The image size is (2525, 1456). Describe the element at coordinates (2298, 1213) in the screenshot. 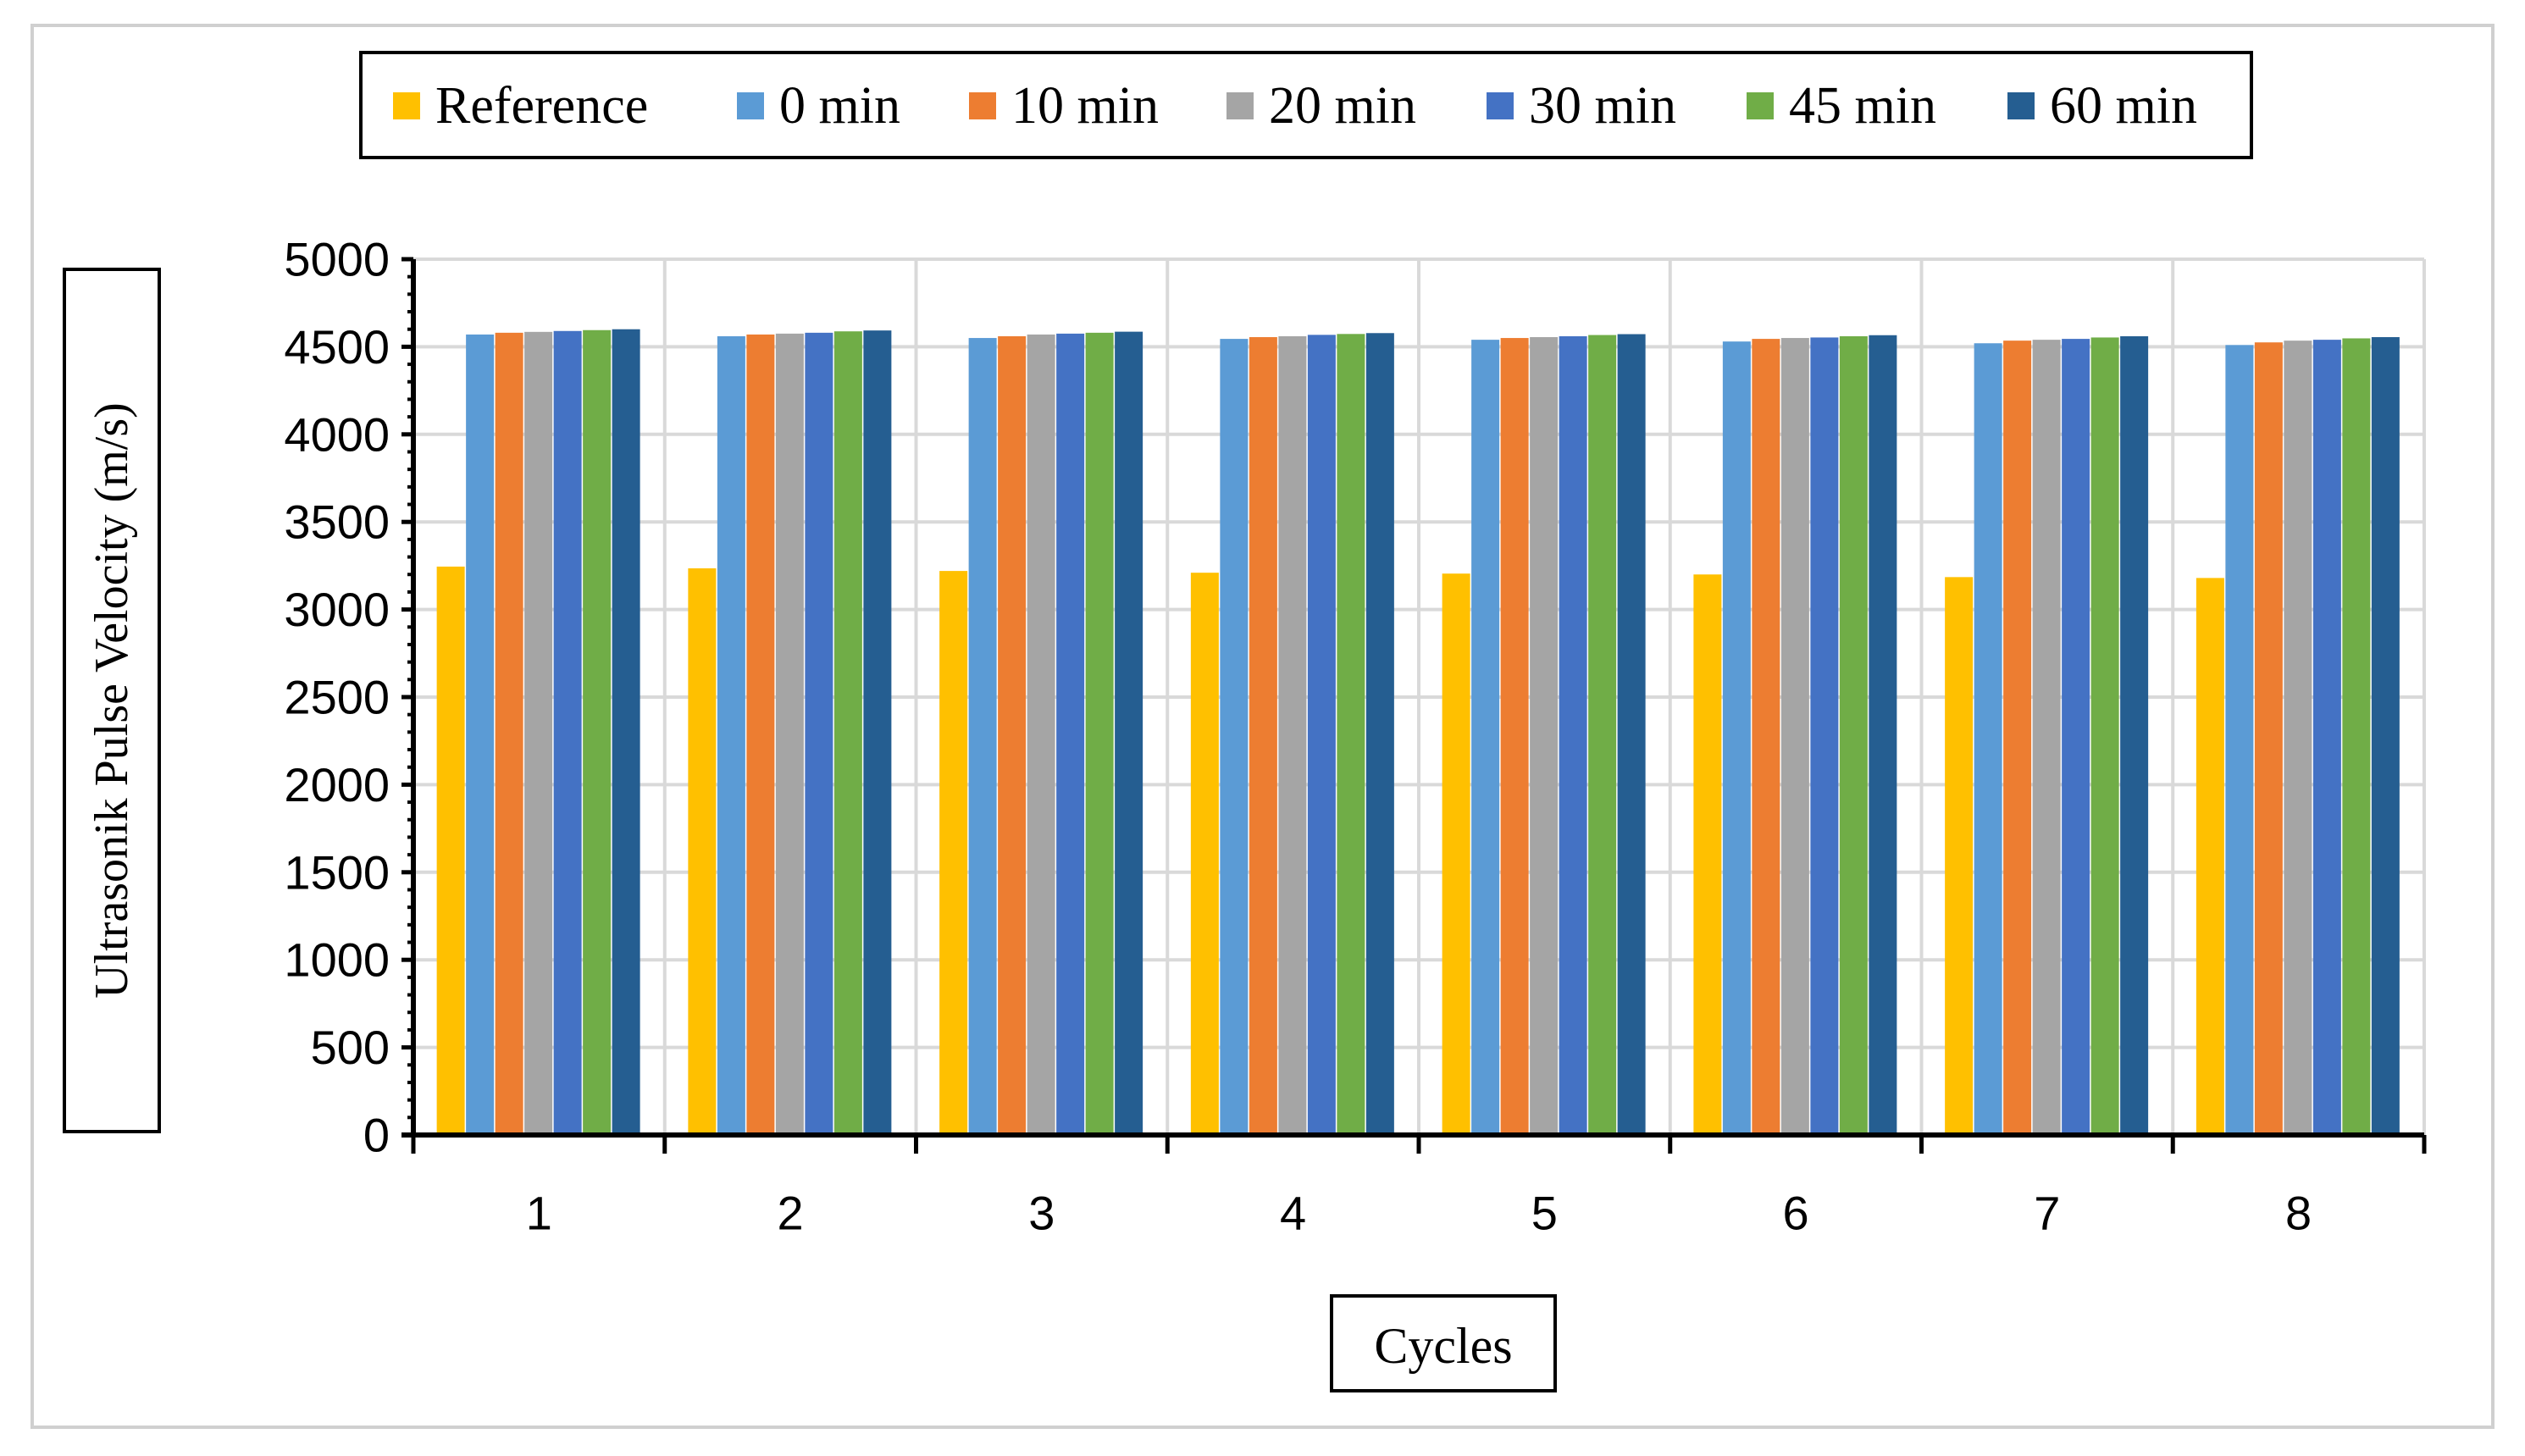

I see `x-tick-label: 8` at that location.